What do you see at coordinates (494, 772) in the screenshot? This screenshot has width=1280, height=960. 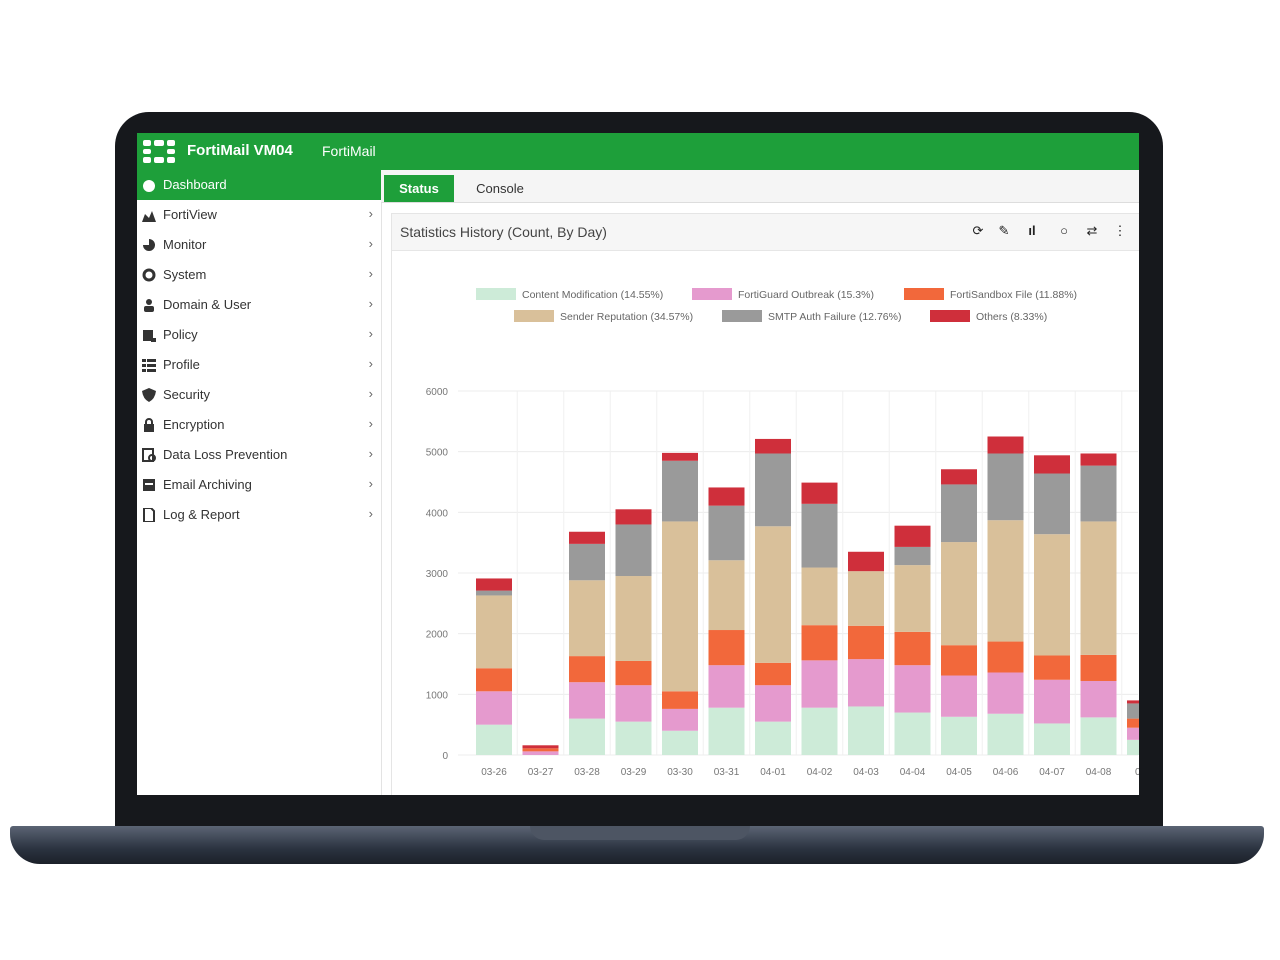 I see `x-tick-label: 03-26` at bounding box center [494, 772].